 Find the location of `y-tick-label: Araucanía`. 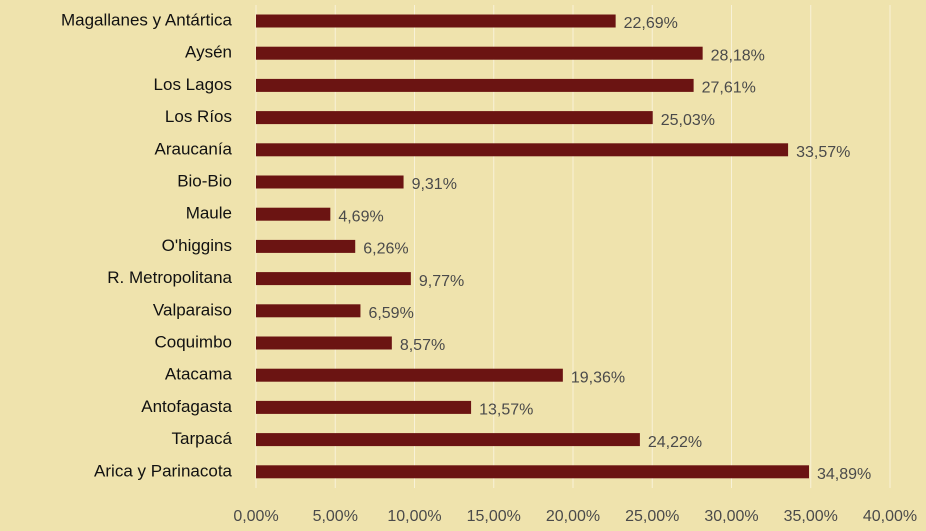

y-tick-label: Araucanía is located at coordinates (194, 148).